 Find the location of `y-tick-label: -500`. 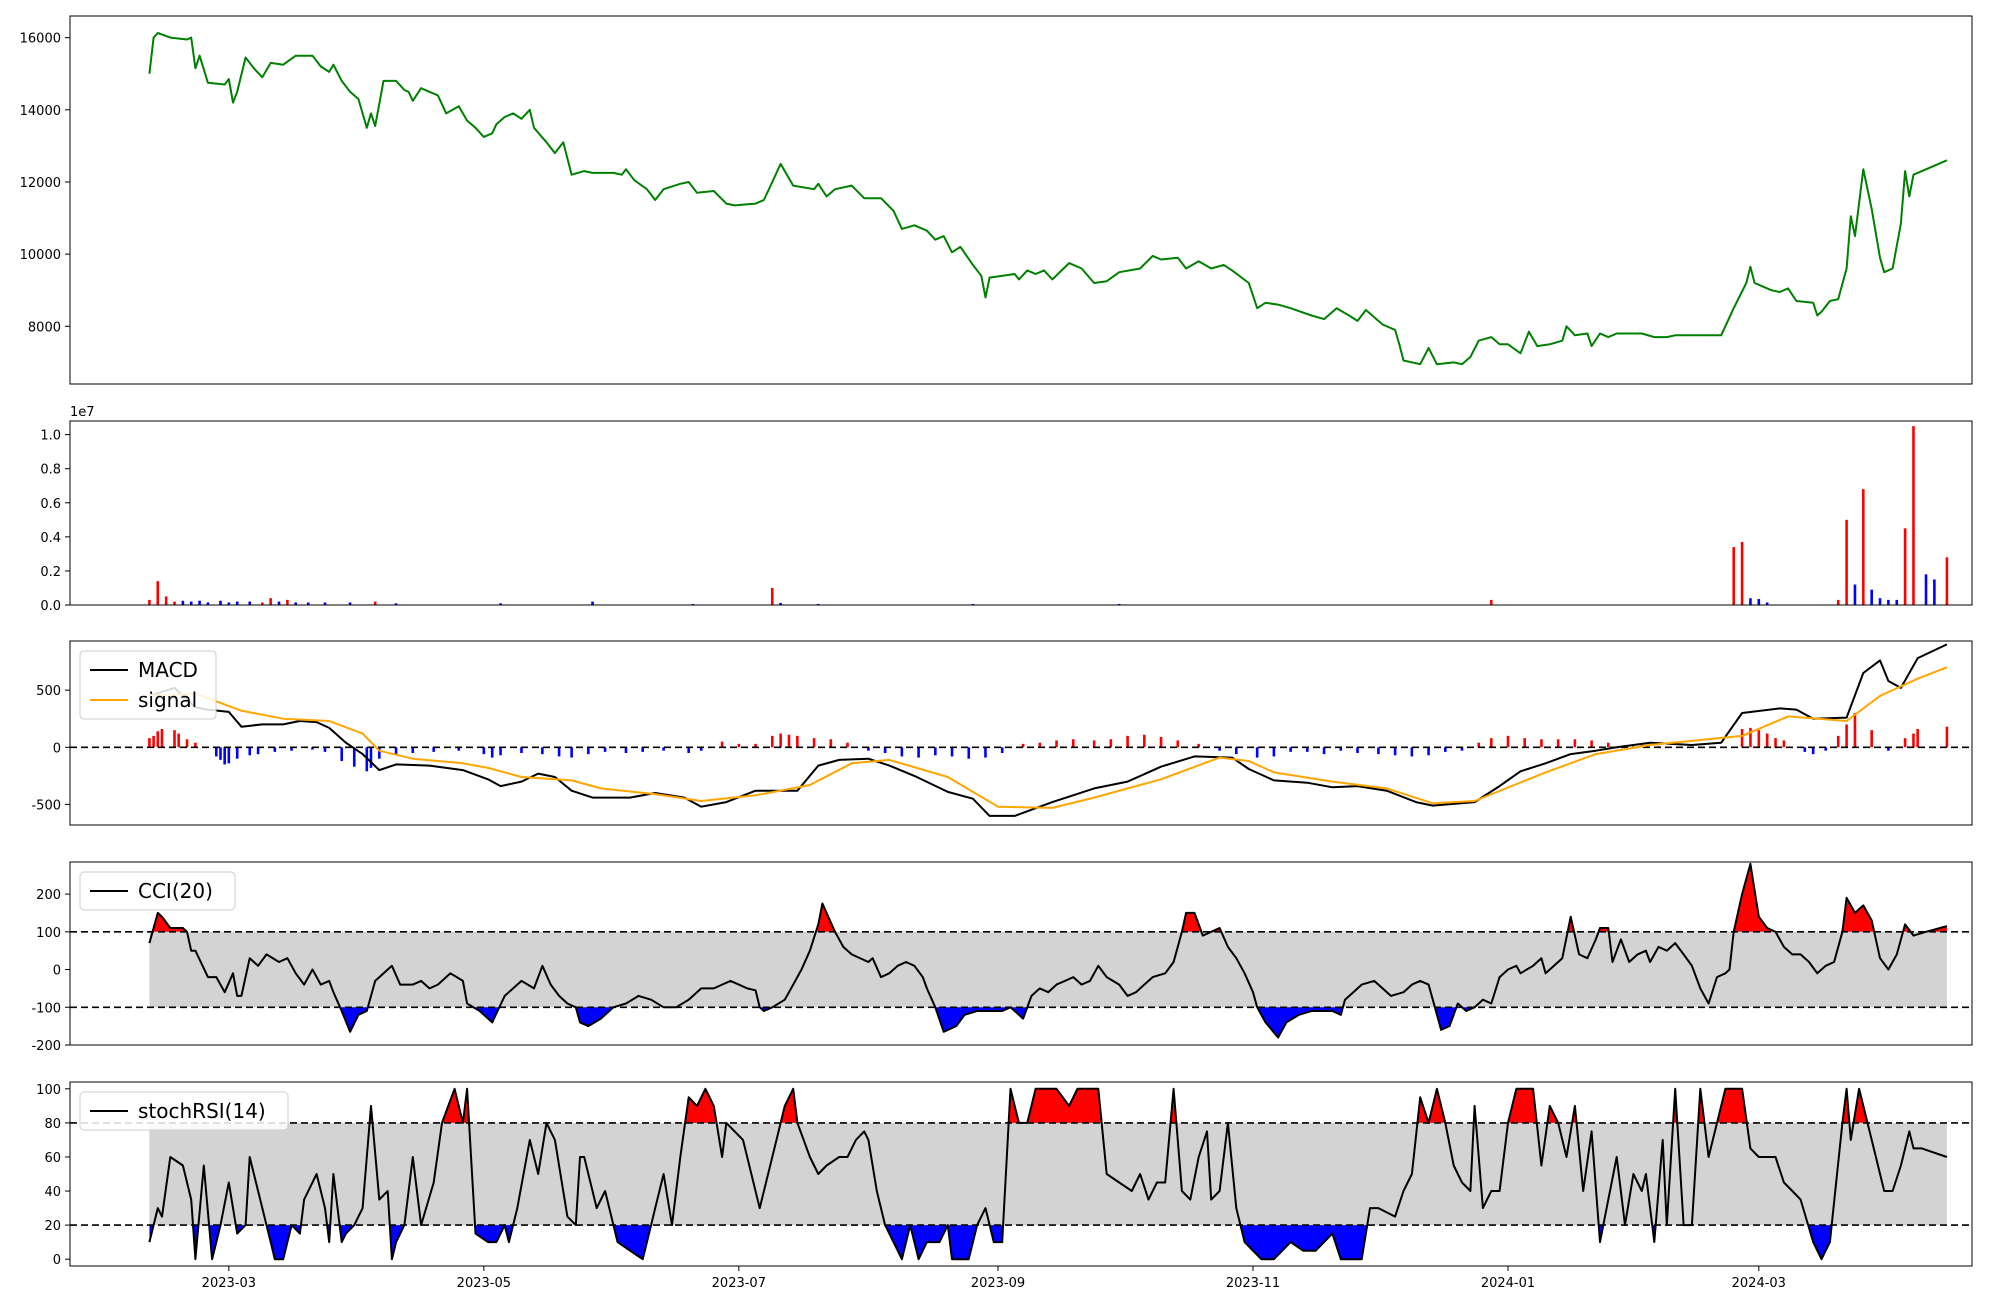

y-tick-label: -500 is located at coordinates (46, 805).